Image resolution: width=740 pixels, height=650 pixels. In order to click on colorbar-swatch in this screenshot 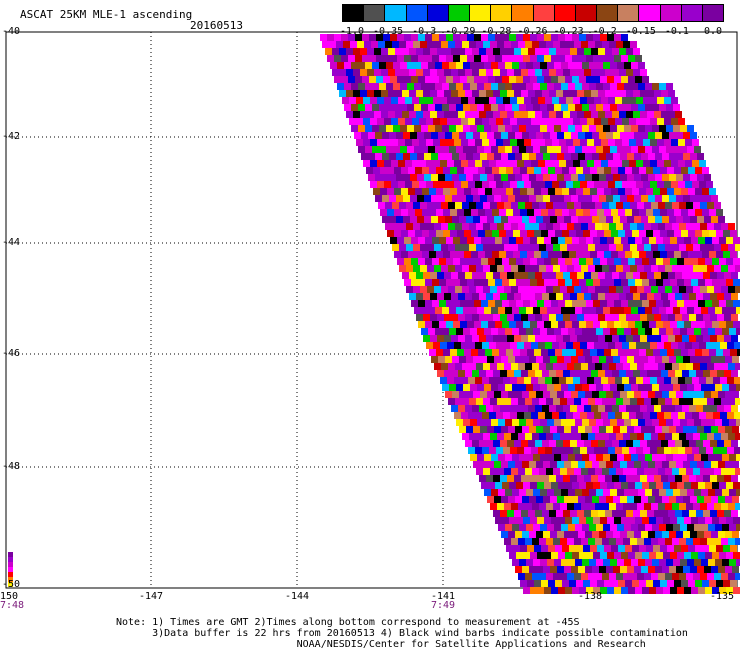, I will do `click(713, 13)`.